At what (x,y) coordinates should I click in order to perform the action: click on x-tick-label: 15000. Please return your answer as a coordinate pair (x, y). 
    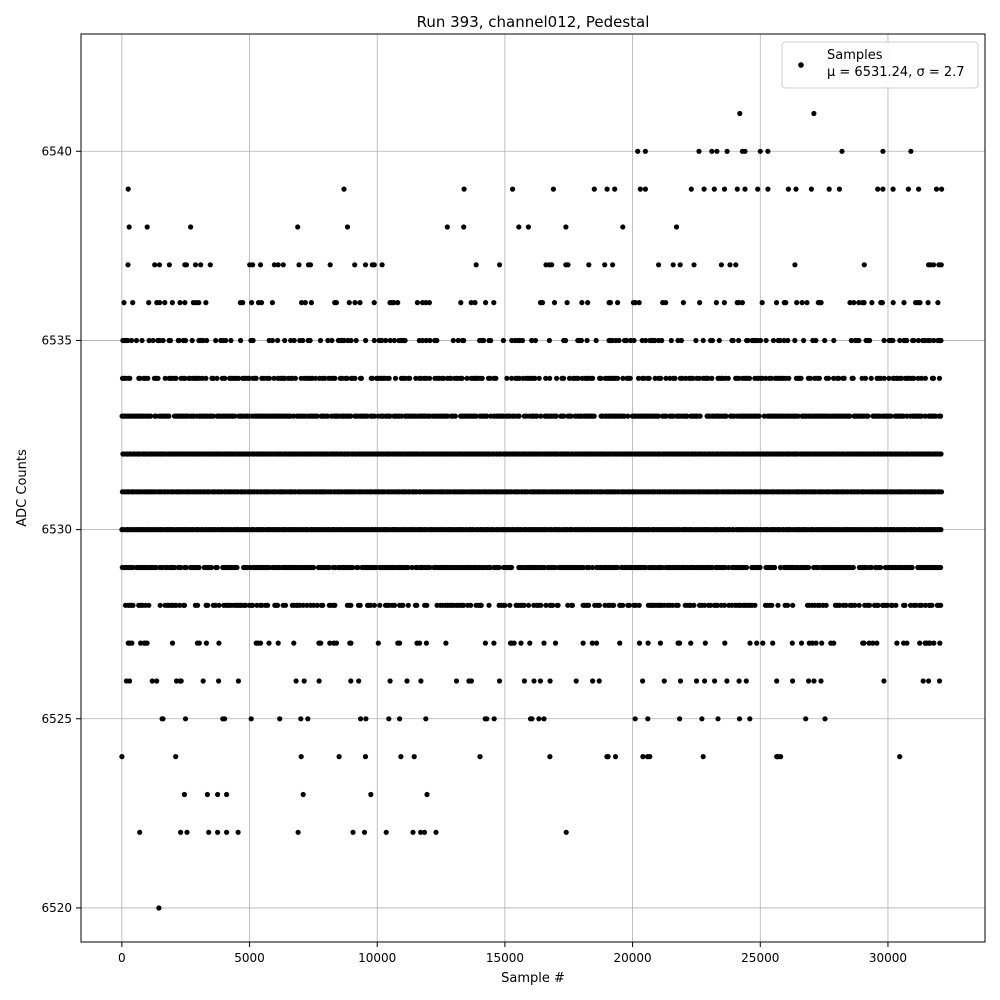
    Looking at the image, I should click on (505, 958).